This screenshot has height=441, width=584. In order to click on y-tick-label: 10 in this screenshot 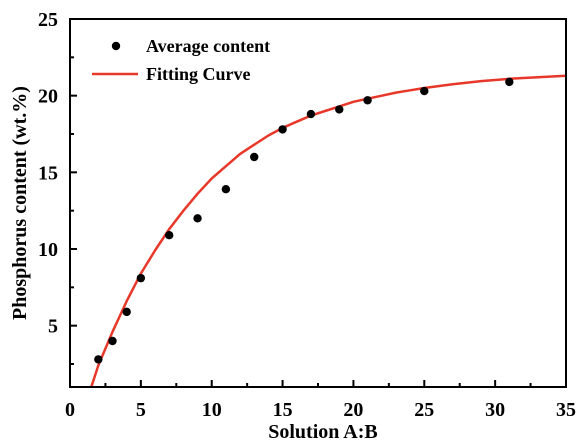, I will do `click(48, 250)`.